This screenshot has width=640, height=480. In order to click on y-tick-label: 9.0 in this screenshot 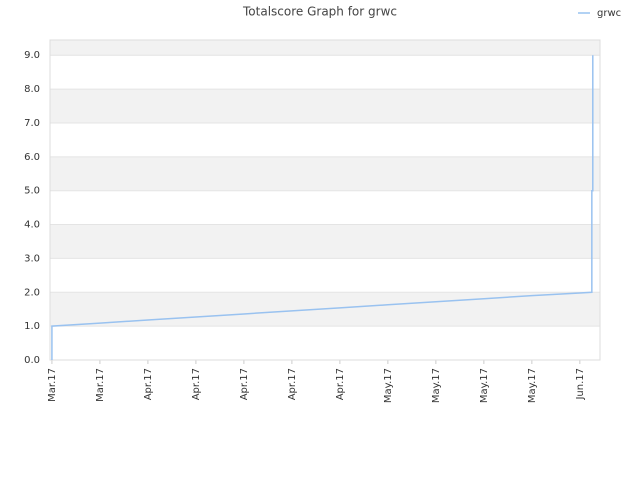, I will do `click(32, 55)`.